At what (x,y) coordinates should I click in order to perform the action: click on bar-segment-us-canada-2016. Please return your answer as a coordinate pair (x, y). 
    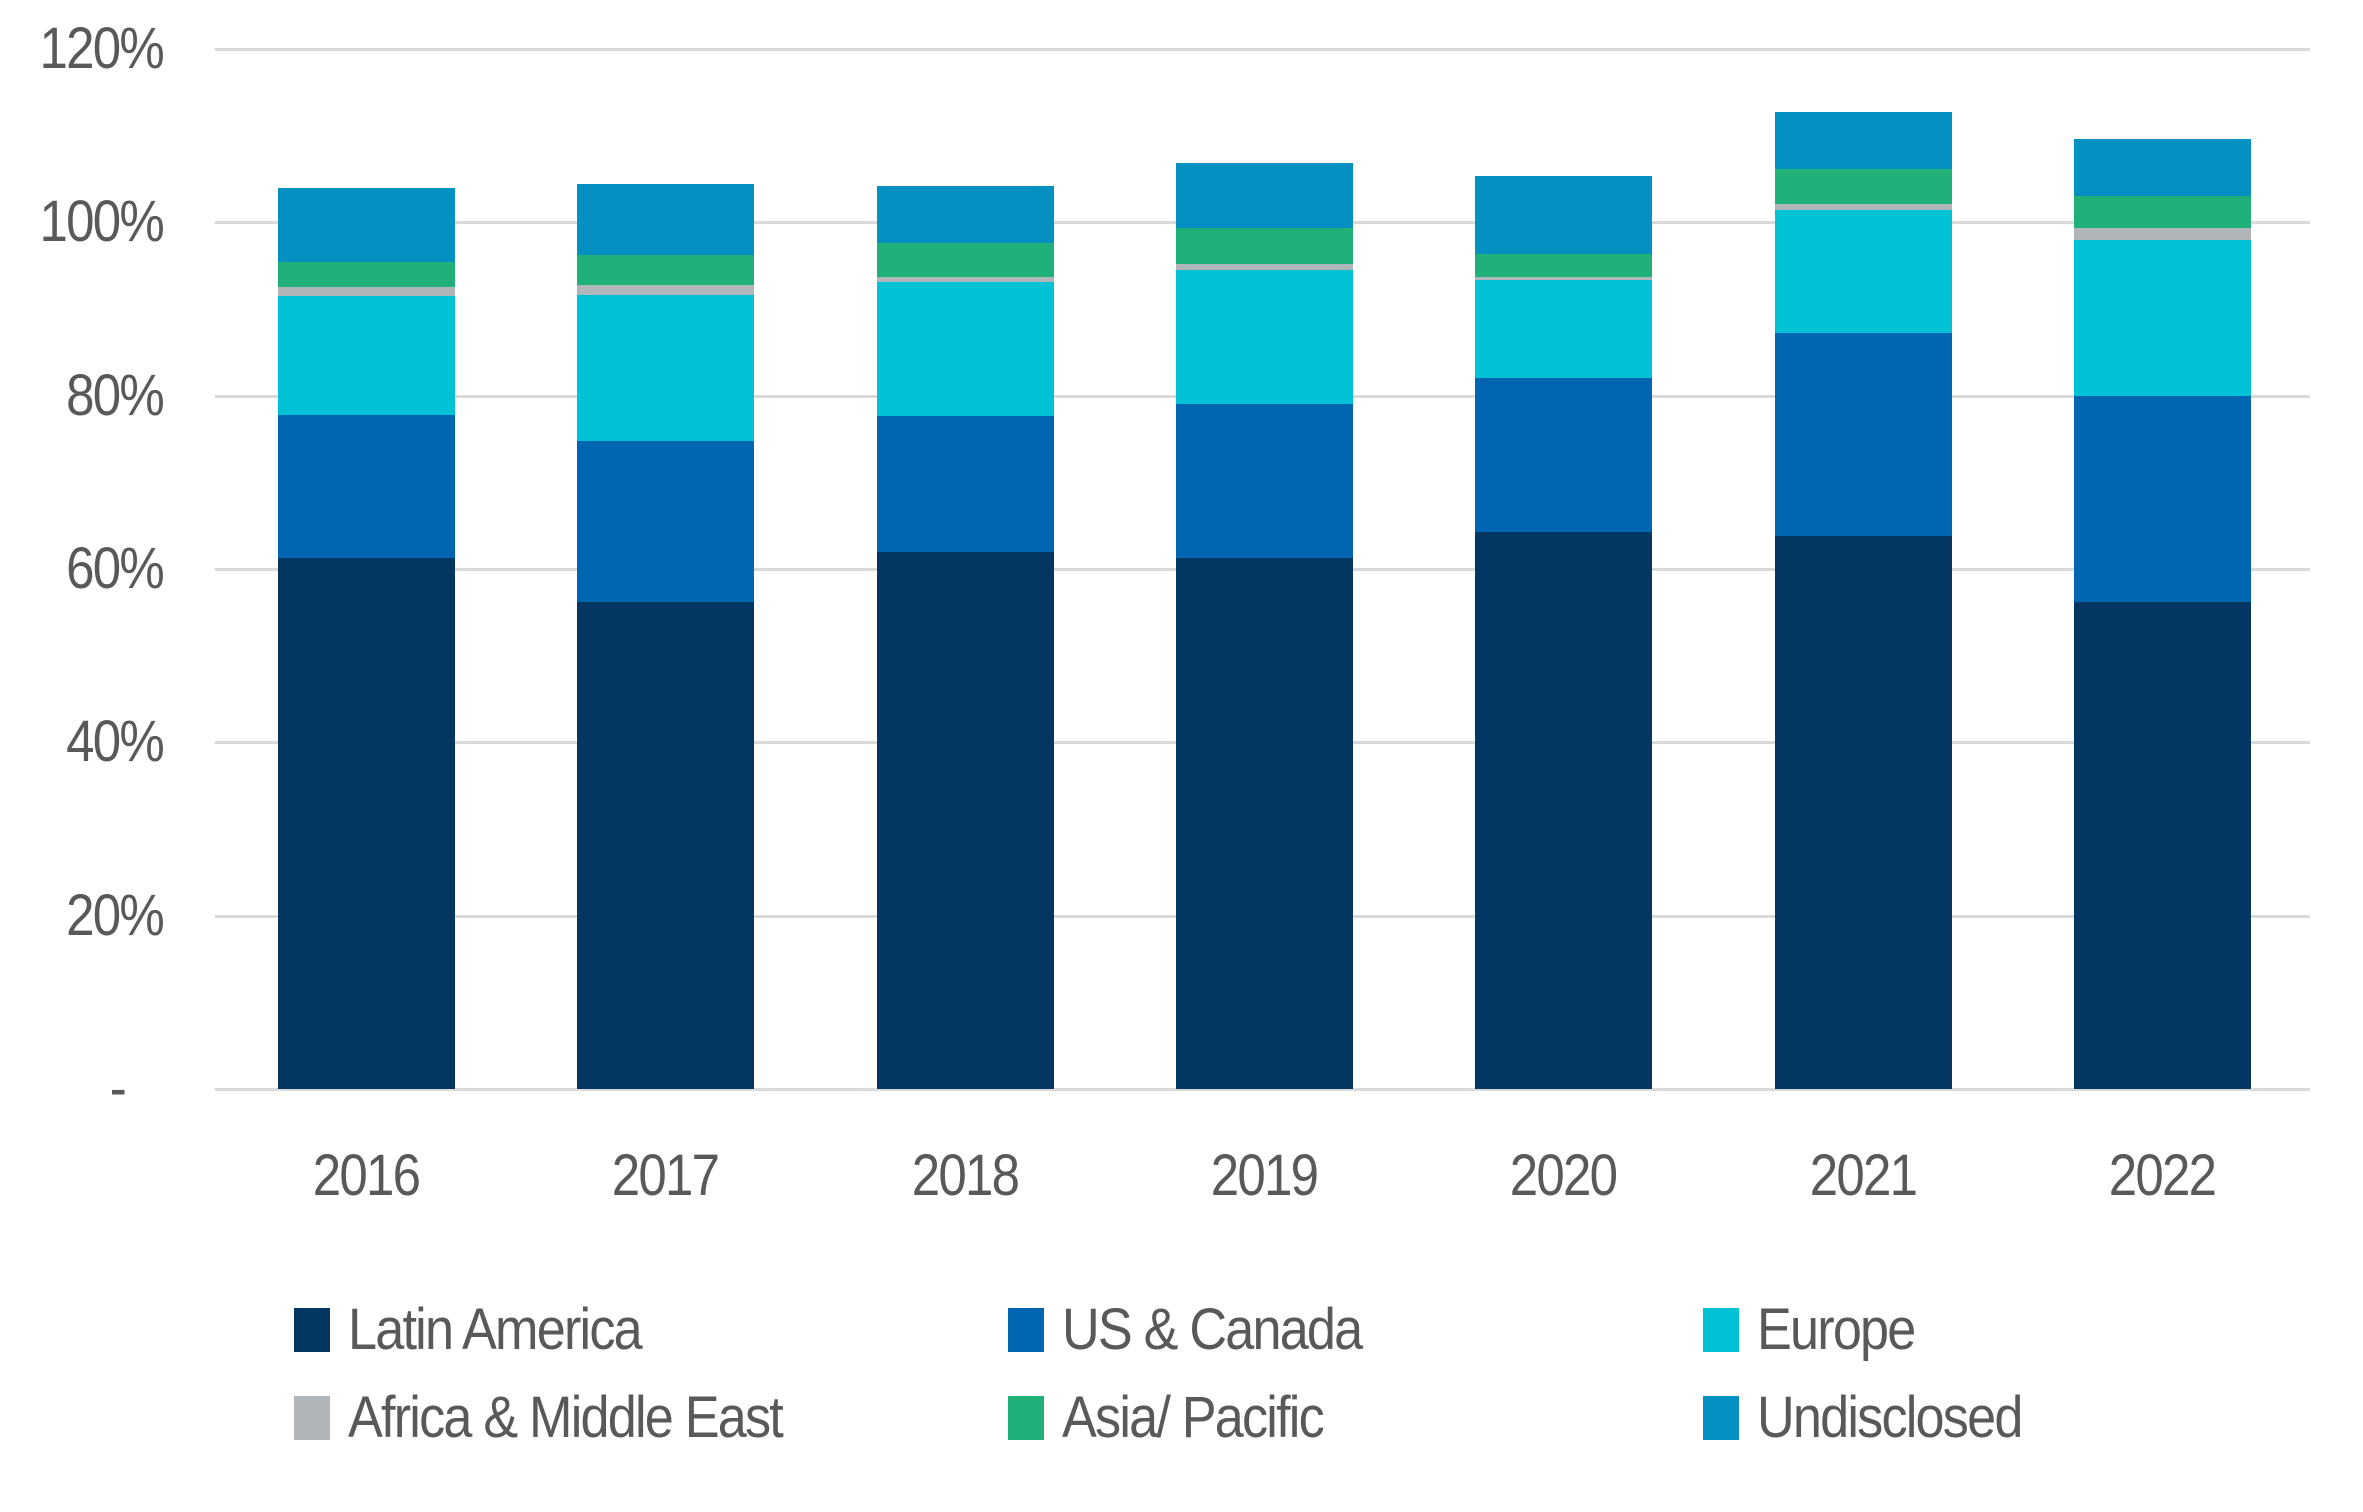
    Looking at the image, I should click on (366, 486).